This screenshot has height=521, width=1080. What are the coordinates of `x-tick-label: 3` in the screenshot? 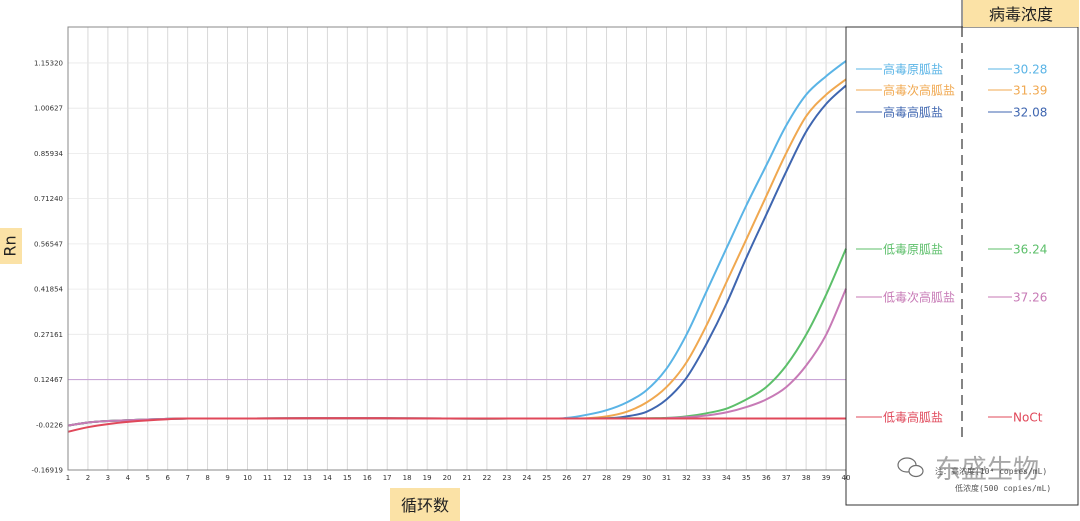 It's located at (108, 478).